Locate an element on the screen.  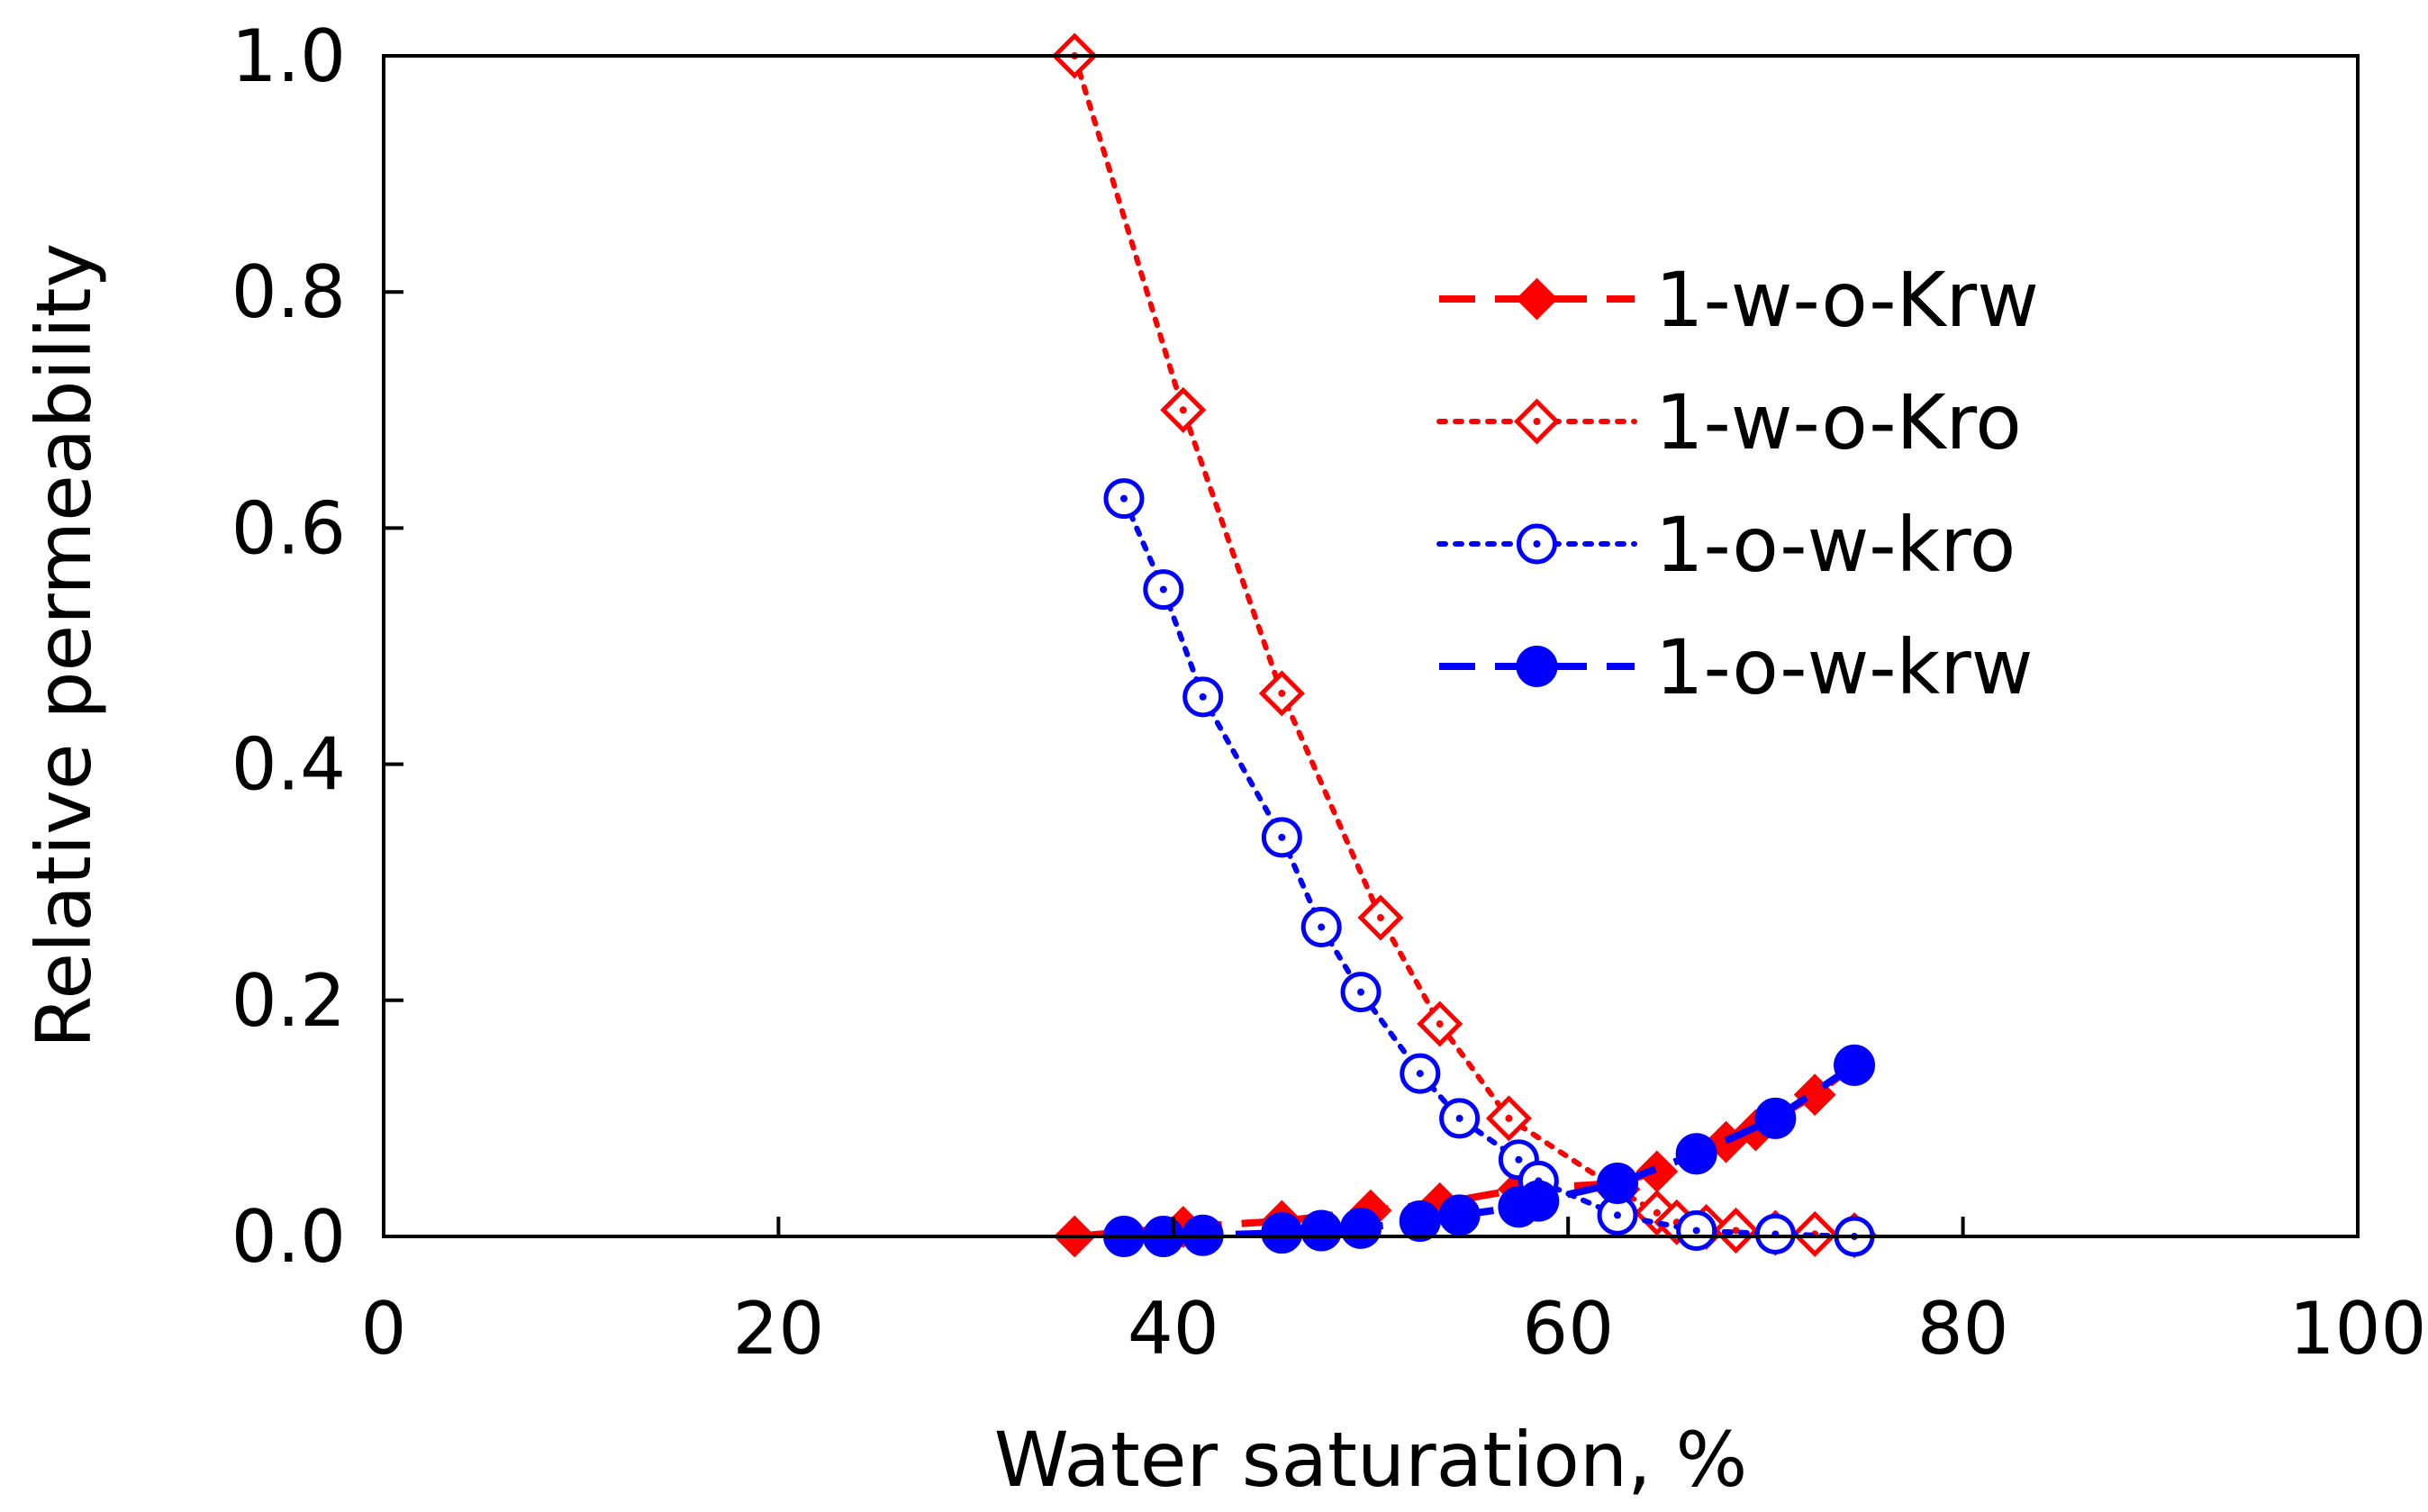
legend-label: 1-o-w-kro is located at coordinates (1835, 545).